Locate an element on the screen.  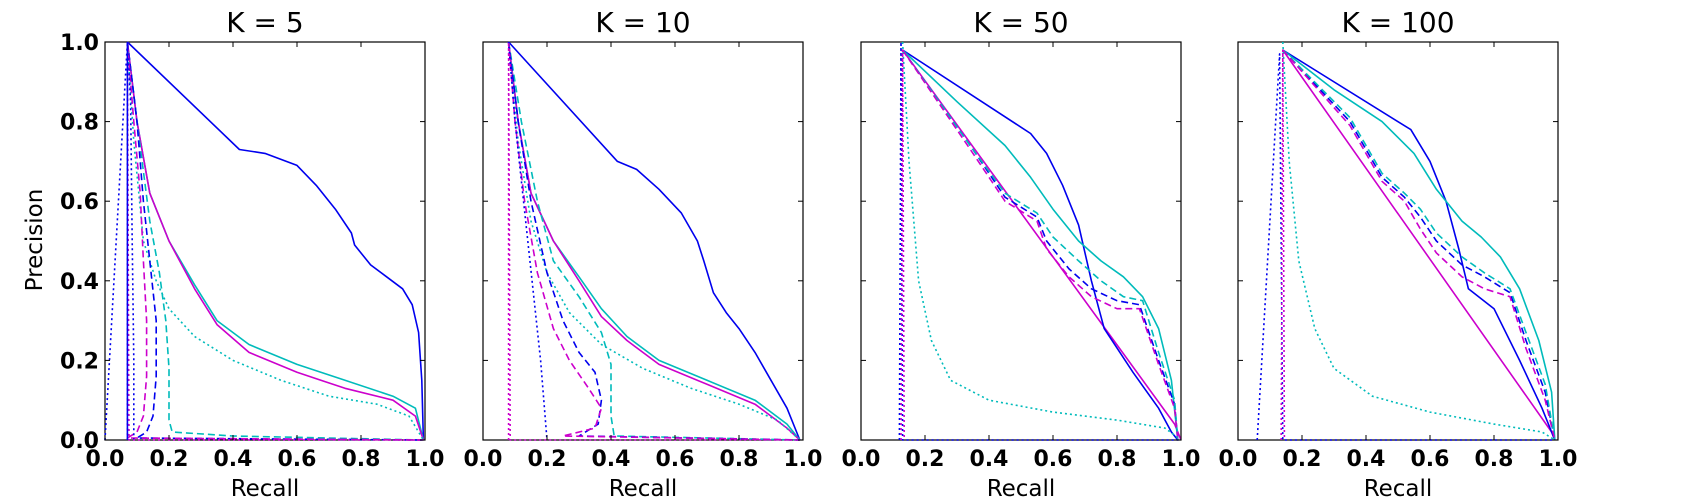
chart-title: K = 5 is located at coordinates (264, 22).